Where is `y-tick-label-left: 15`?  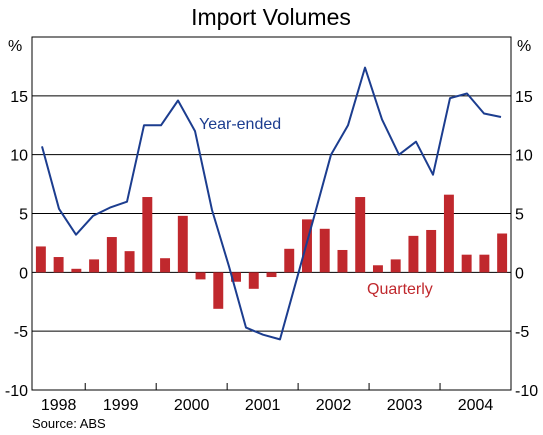
y-tick-label-left: 15 is located at coordinates (19, 97).